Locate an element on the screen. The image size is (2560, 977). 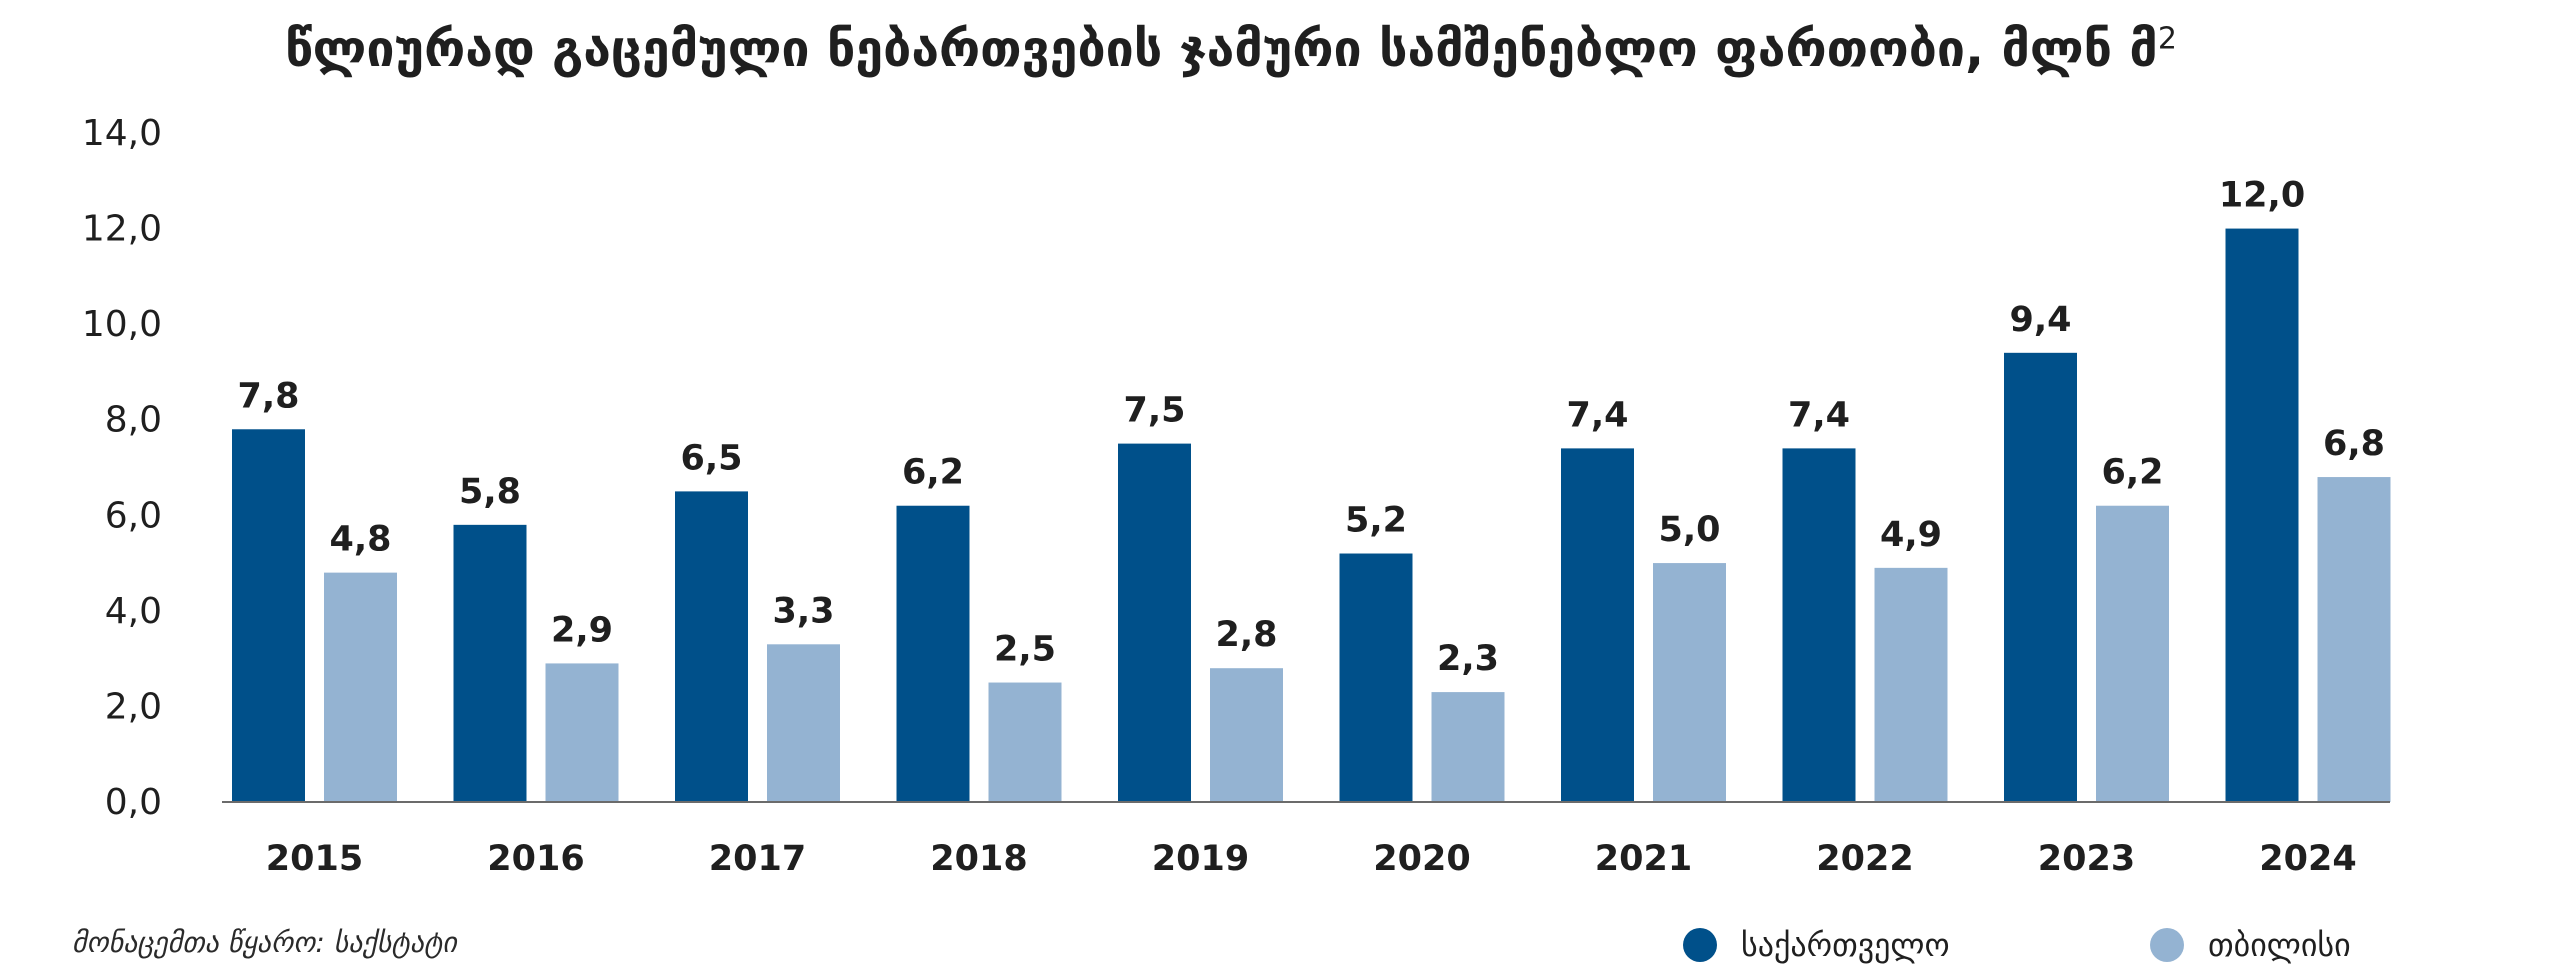
data-label: 6,8 is located at coordinates (2354, 444).